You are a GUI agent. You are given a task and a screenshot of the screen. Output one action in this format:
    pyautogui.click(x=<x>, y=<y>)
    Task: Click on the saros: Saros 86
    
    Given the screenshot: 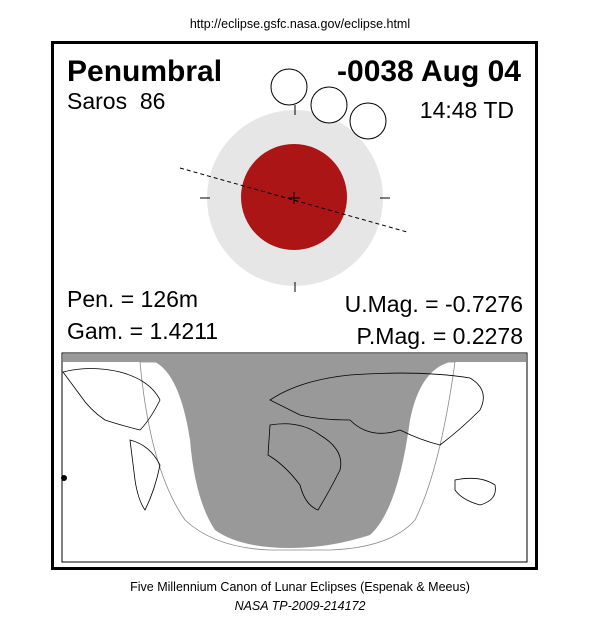 What is the action you would take?
    pyautogui.click(x=116, y=101)
    